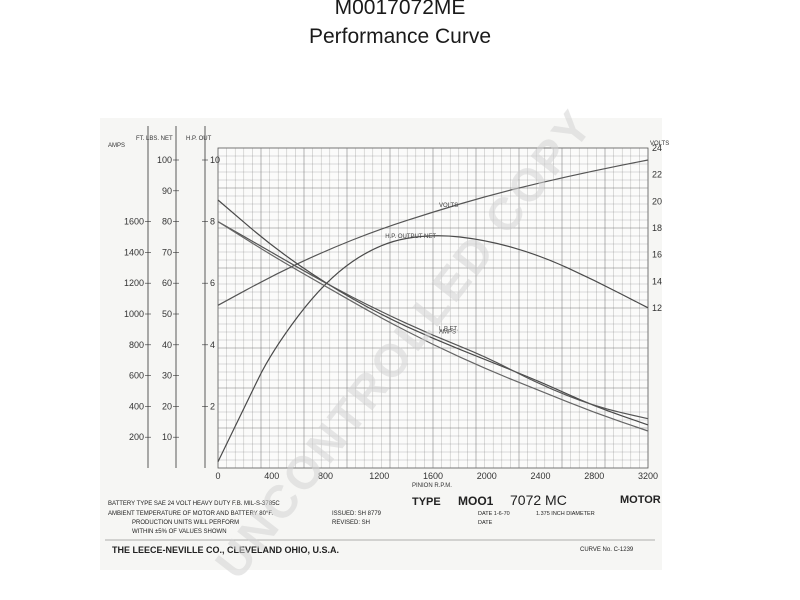  I want to click on torque-tick-label: 80, so click(167, 222).